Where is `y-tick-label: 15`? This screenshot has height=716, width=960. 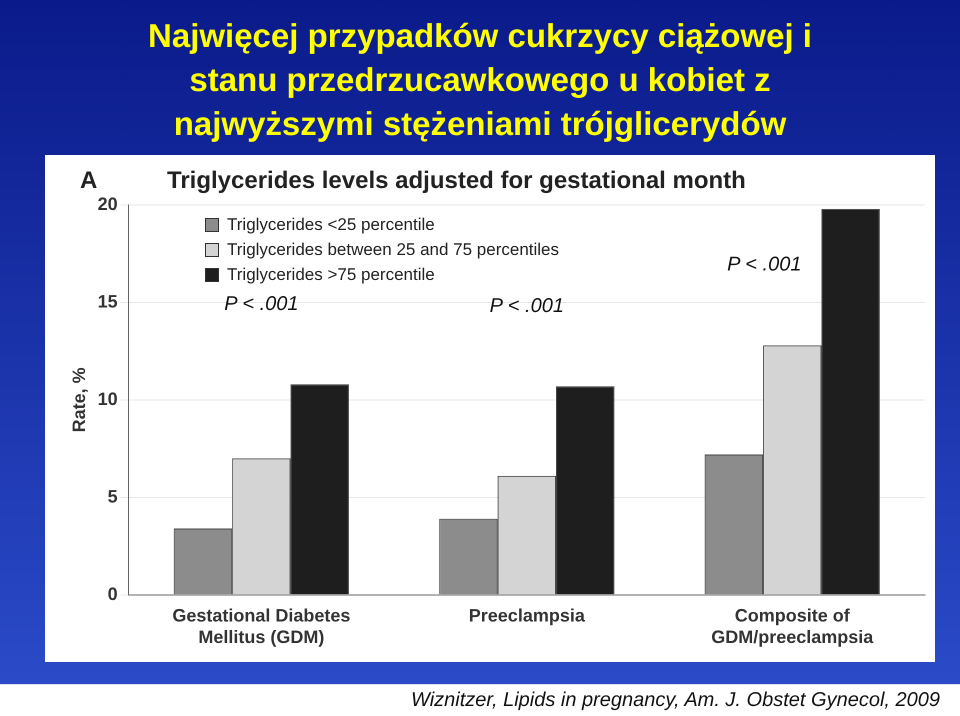 y-tick-label: 15 is located at coordinates (108, 301).